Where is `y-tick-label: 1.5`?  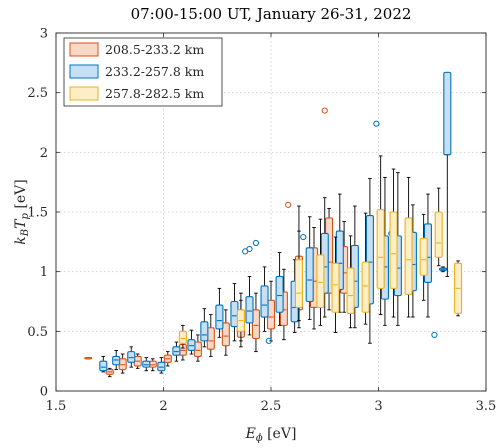
y-tick-label: 1.5 is located at coordinates (37, 213).